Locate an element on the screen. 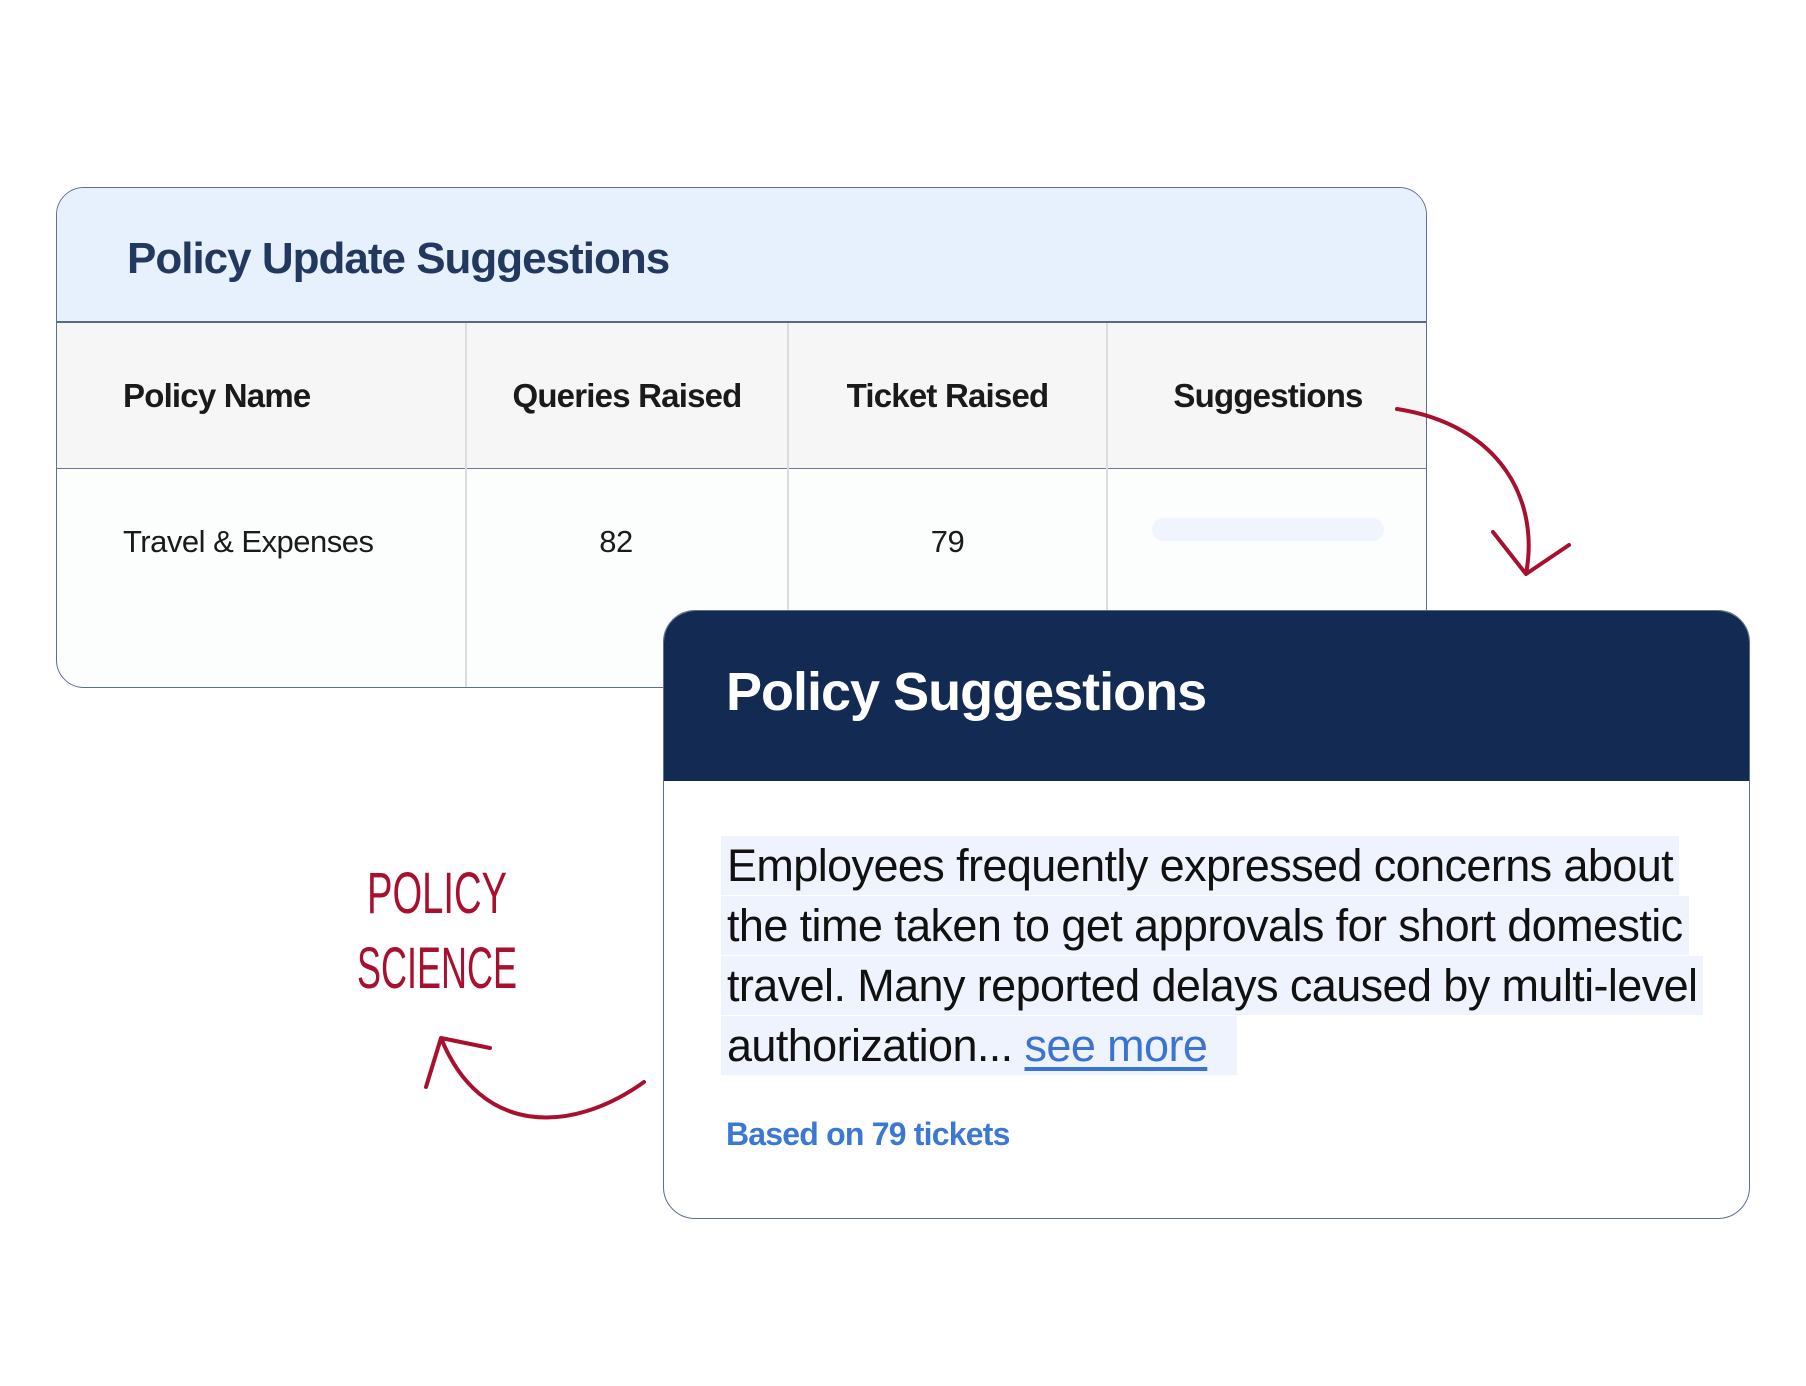  curved-arrow-up-left-icon is located at coordinates (535, 1078).